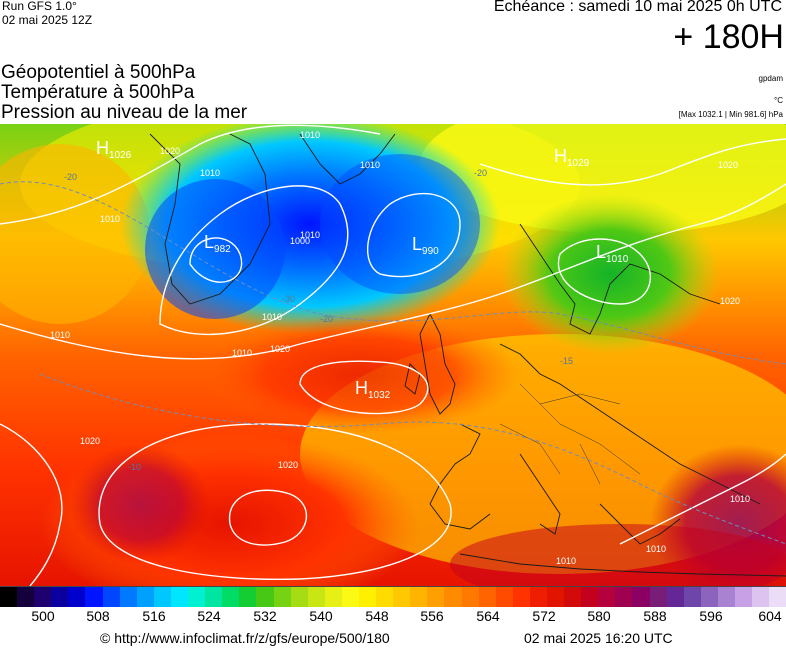 This screenshot has height=648, width=786. What do you see at coordinates (98, 72) in the screenshot?
I see `title-geopotential: Géopotentiel à 500hPa` at bounding box center [98, 72].